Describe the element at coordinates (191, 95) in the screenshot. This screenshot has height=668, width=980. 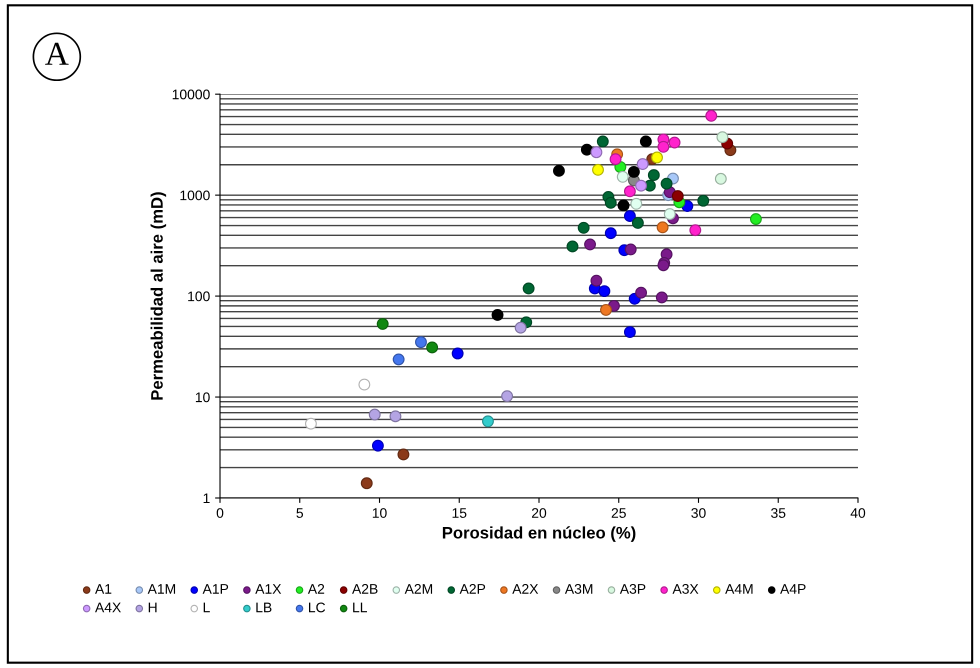
I see `y-tick-label: 10000` at that location.